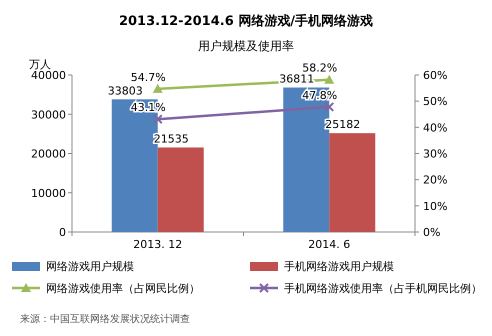 The image size is (492, 336). What do you see at coordinates (48, 115) in the screenshot?
I see `y-tick-label: 30000` at bounding box center [48, 115].